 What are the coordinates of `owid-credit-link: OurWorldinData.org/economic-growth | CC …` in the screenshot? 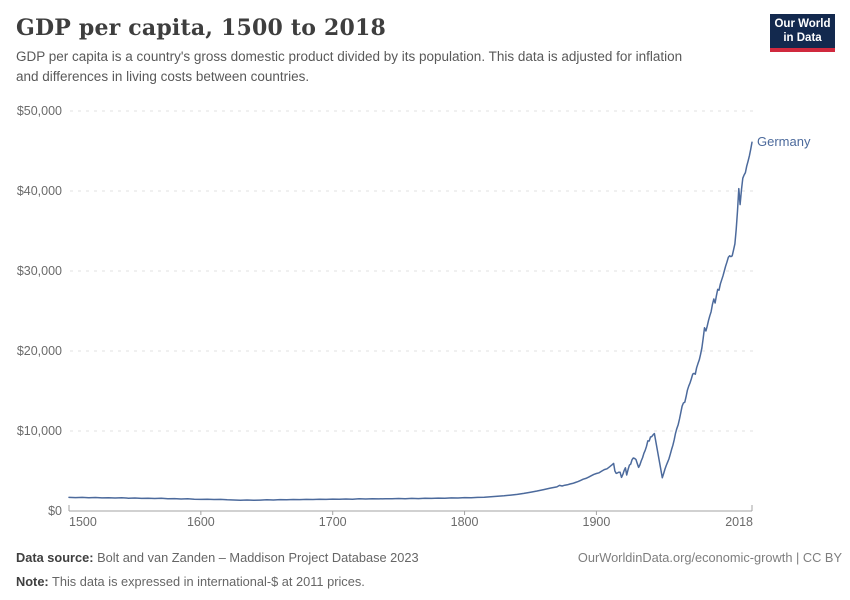 It's located at (709, 557).